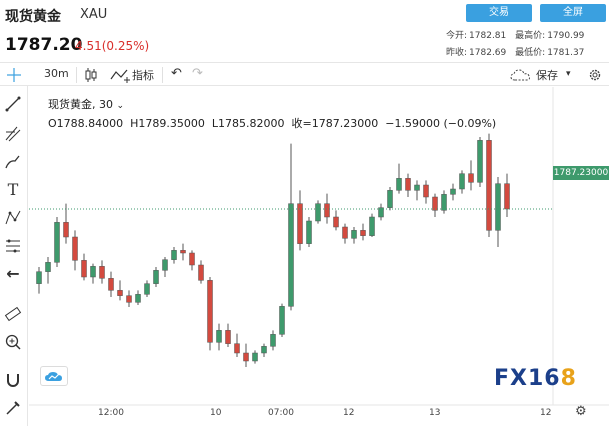 Image resolution: width=609 pixels, height=426 pixels. Describe the element at coordinates (216, 413) in the screenshot. I see `x-tick-label: 10` at that location.